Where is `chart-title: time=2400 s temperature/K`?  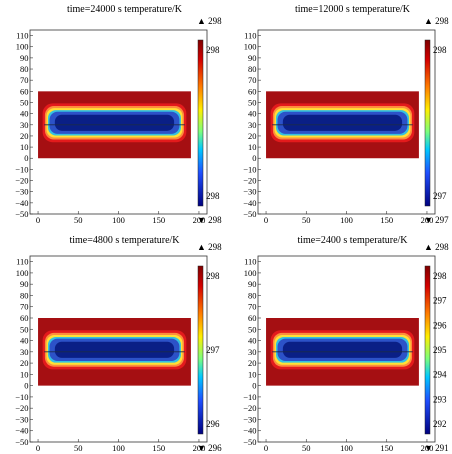 chart-title: time=2400 s temperature/K is located at coordinates (352, 240).